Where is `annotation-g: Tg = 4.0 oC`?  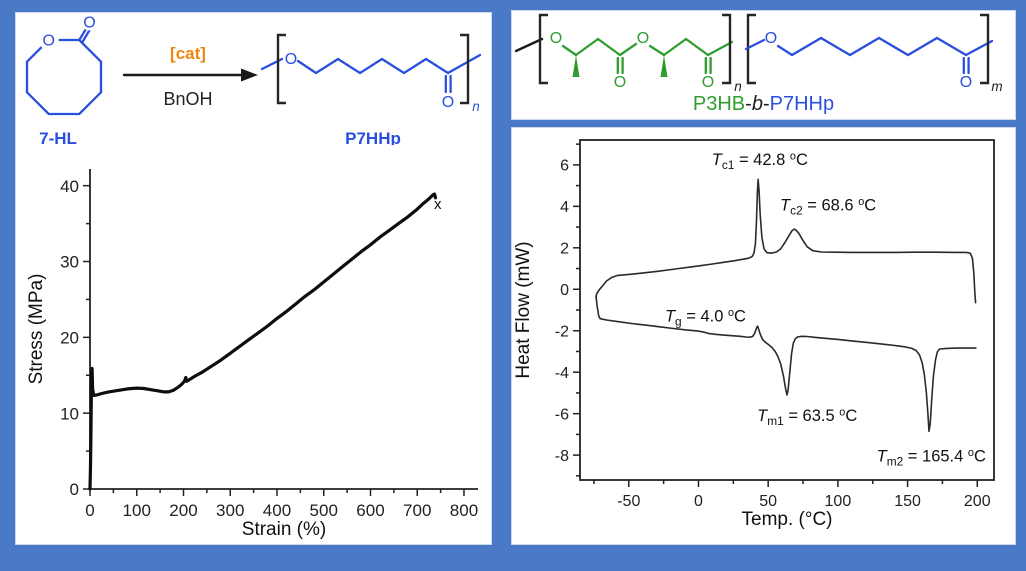
annotation-g: Tg = 4.0 oC is located at coordinates (705, 318).